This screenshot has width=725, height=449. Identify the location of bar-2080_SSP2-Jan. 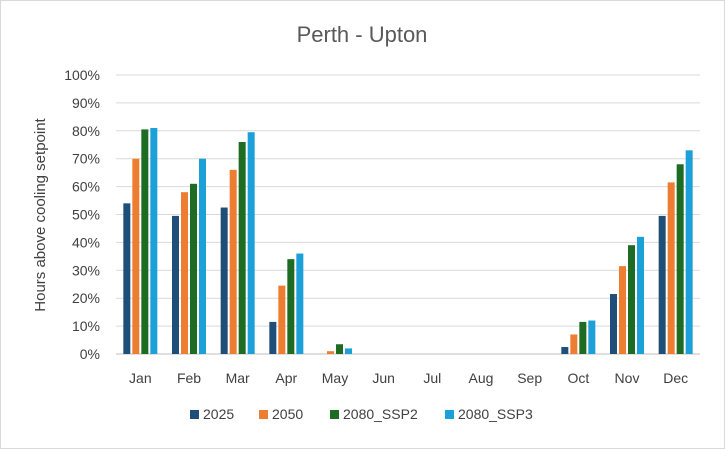
(145, 241).